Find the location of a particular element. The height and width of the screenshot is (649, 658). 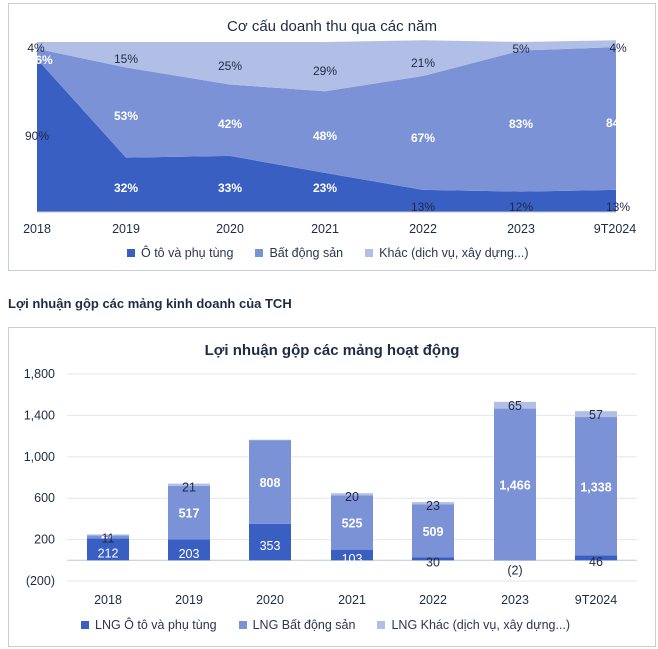

bar-data-label: 65 is located at coordinates (515, 406).